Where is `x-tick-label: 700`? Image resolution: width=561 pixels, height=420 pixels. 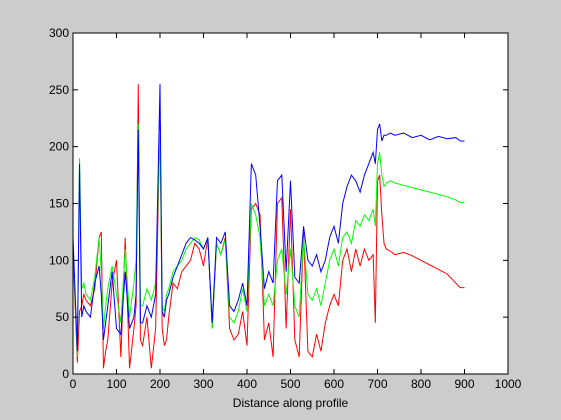 x-tick-label: 700 is located at coordinates (377, 384).